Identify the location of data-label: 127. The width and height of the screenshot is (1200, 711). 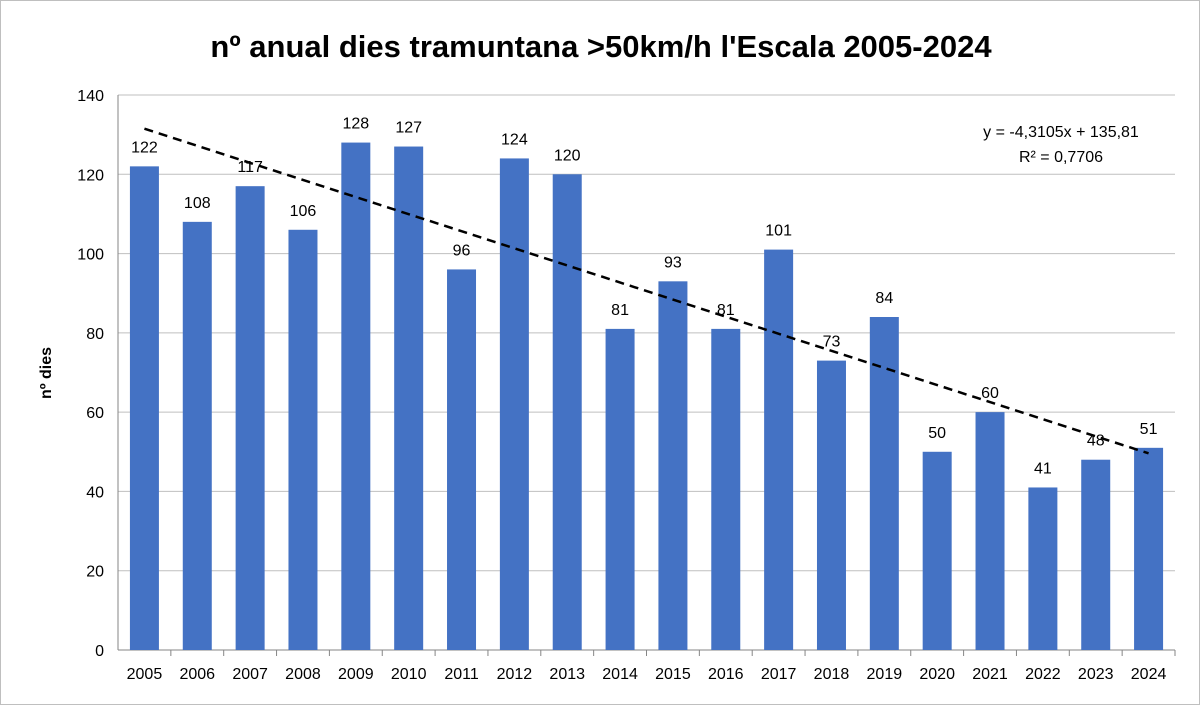
(408, 128).